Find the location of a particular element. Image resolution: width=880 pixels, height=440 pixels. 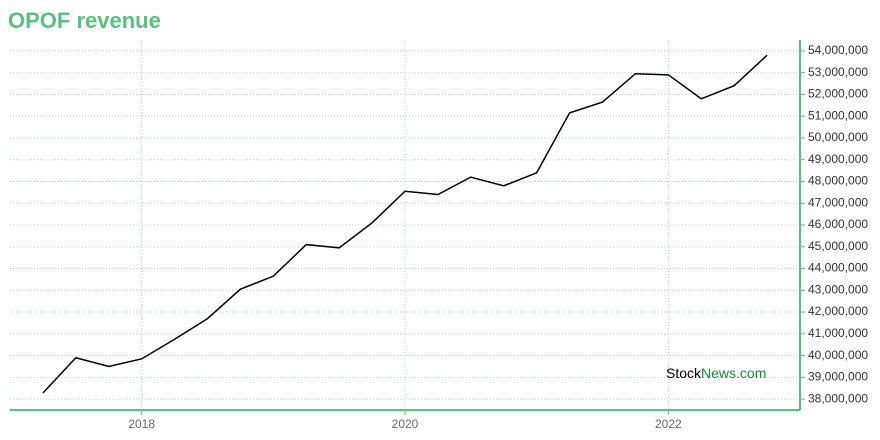

y-tick-label: 49,000,000 is located at coordinates (838, 159).